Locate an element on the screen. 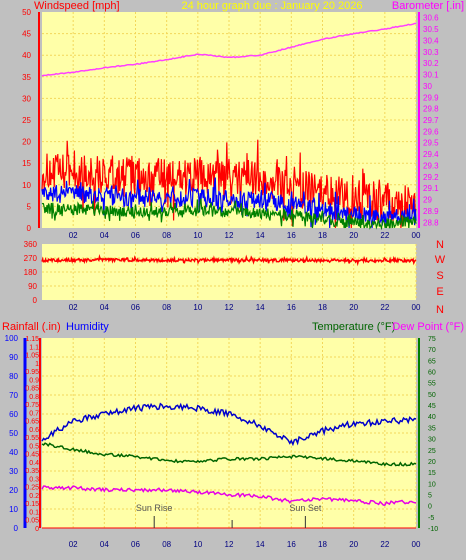 This screenshot has width=466, height=560. temperature-y-tick-label: 40 is located at coordinates (432, 417).